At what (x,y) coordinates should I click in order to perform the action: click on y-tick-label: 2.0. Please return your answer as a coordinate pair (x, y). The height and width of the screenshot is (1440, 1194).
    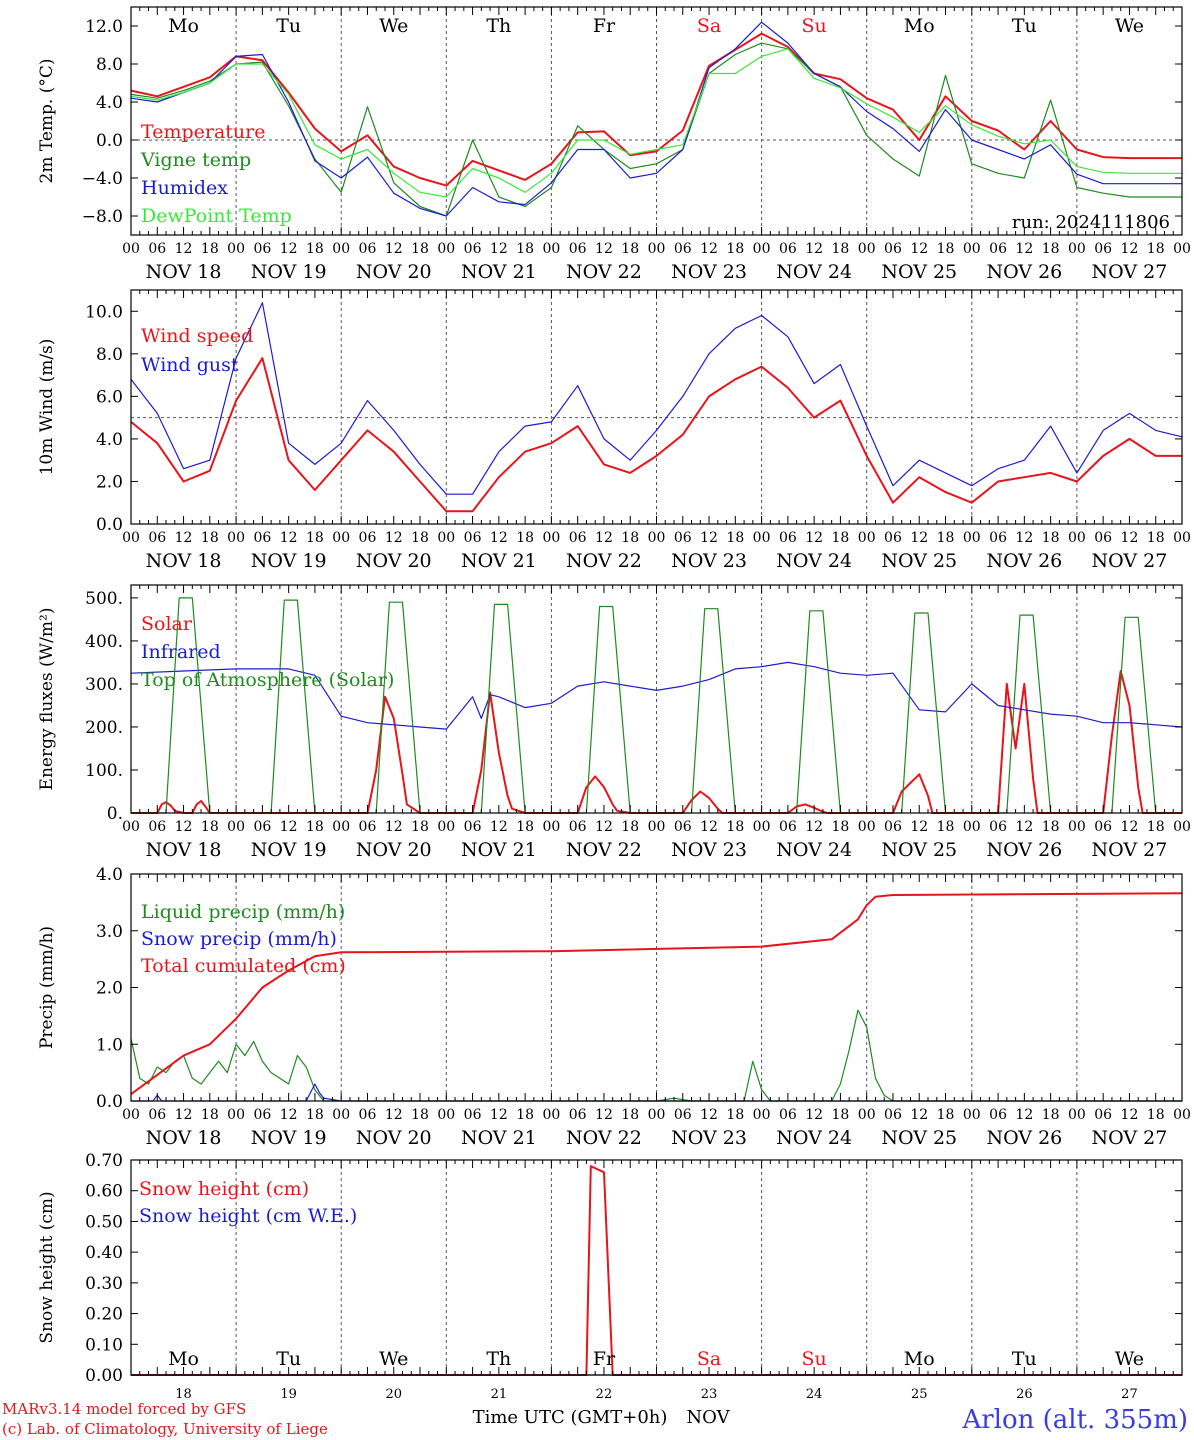
    Looking at the image, I should click on (109, 482).